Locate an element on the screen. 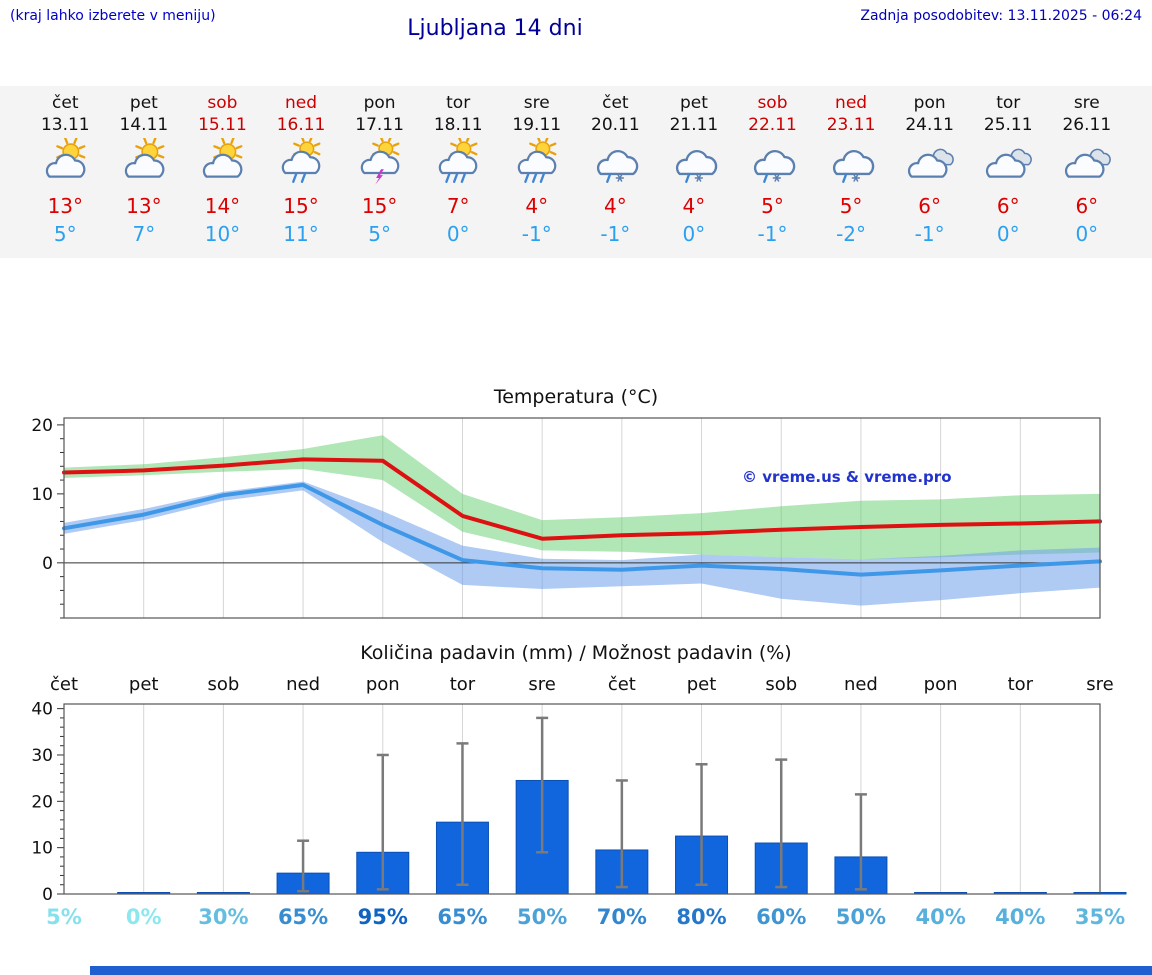 This screenshot has width=1152, height=975. precip-probability: 5% is located at coordinates (64, 917).